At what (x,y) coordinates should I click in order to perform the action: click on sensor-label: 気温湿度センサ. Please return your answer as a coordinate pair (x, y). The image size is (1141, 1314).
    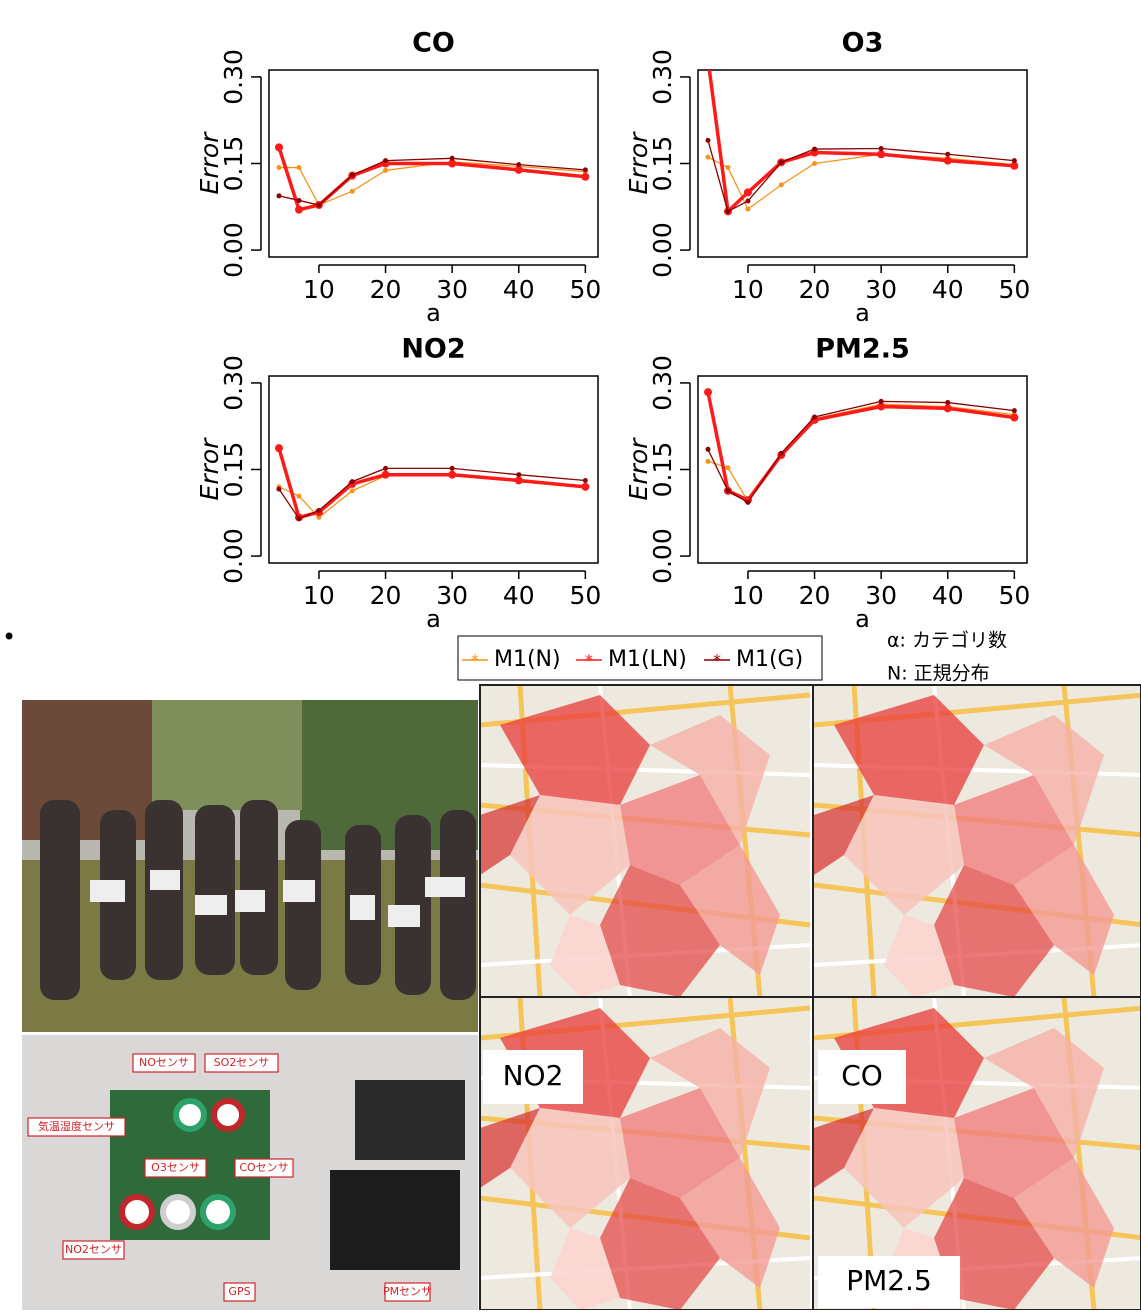
    Looking at the image, I should click on (76, 1126).